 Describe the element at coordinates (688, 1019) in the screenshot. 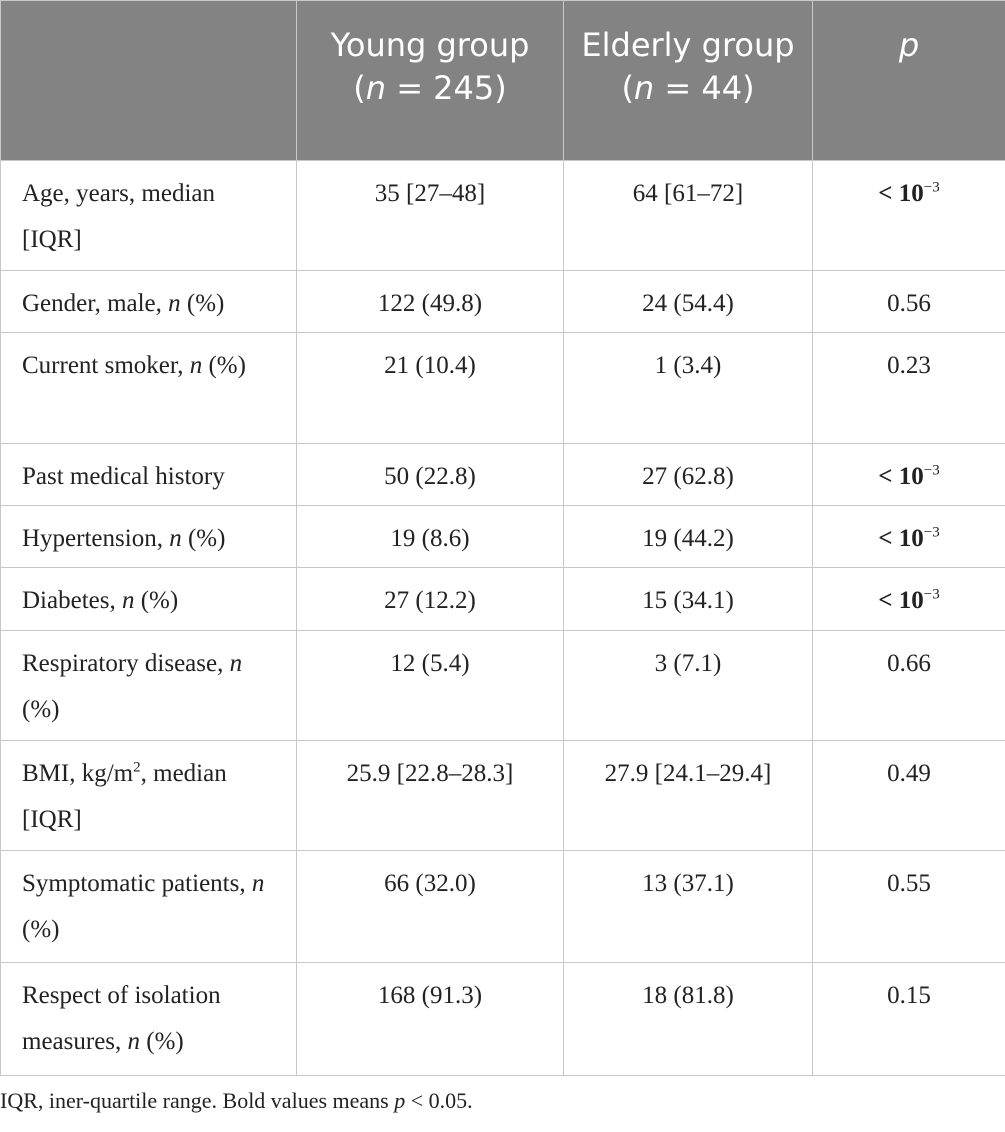

I see `cell: 18 (81.8)` at that location.